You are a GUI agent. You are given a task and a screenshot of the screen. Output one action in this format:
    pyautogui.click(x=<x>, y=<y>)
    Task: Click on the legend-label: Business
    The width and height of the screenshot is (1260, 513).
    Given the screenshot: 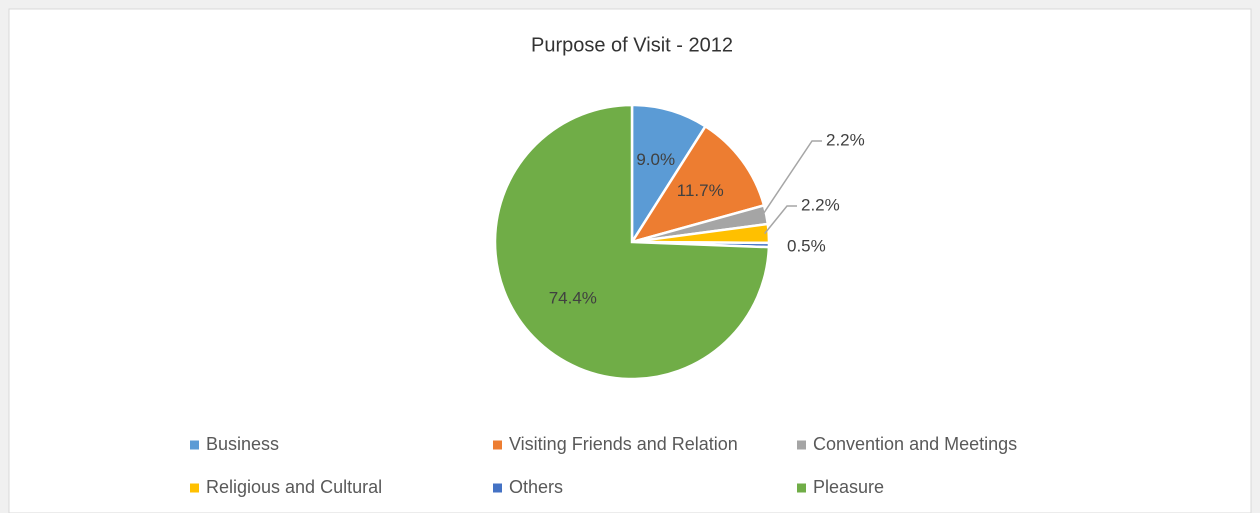 What is the action you would take?
    pyautogui.click(x=242, y=444)
    